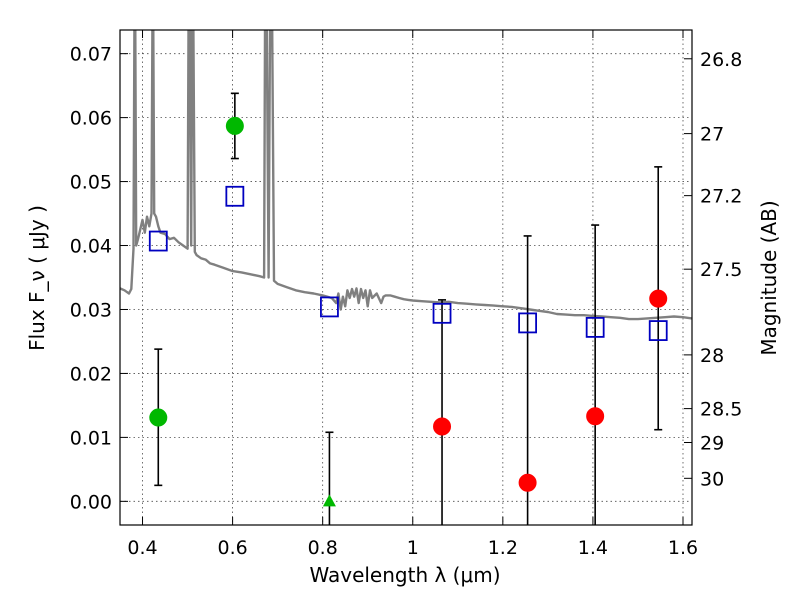 This screenshot has height=600, width=800. Describe the element at coordinates (683, 548) in the screenshot. I see `x-tick-label: 1.6` at that location.